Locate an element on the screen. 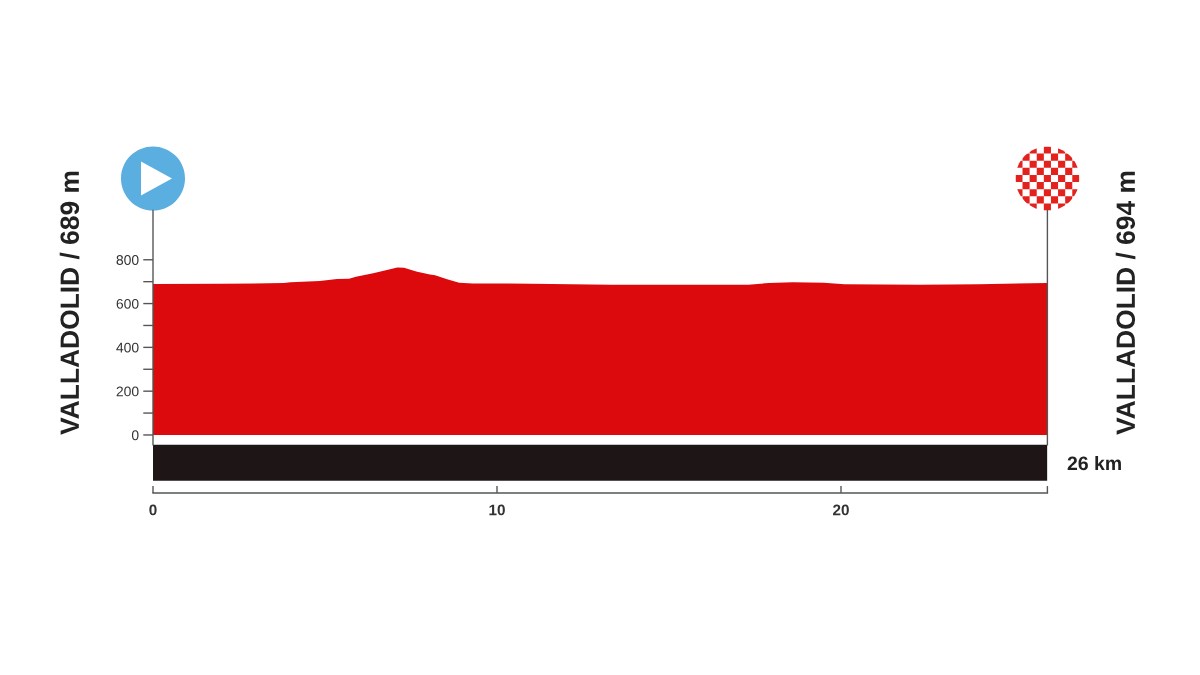 This screenshot has width=1200, height=675. x-tick-label: 0 is located at coordinates (153, 510).